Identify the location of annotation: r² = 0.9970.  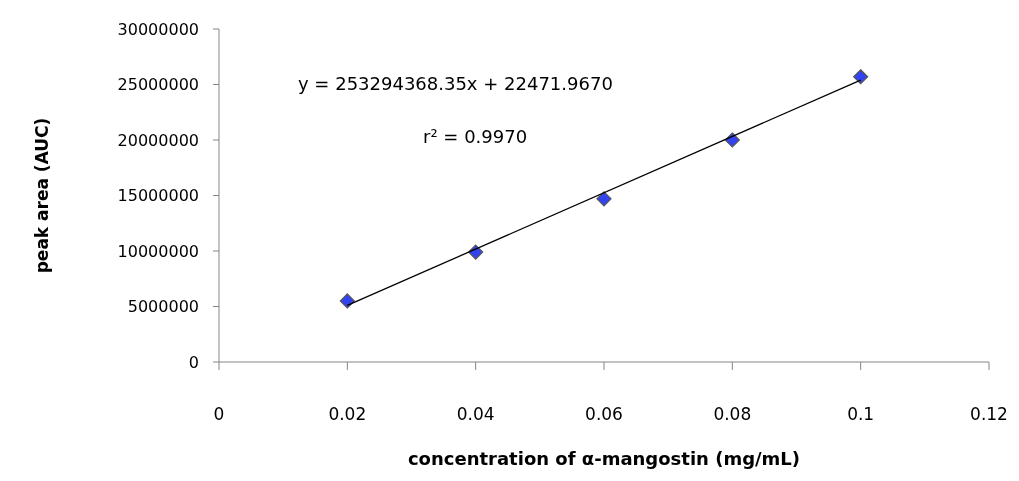
(475, 136).